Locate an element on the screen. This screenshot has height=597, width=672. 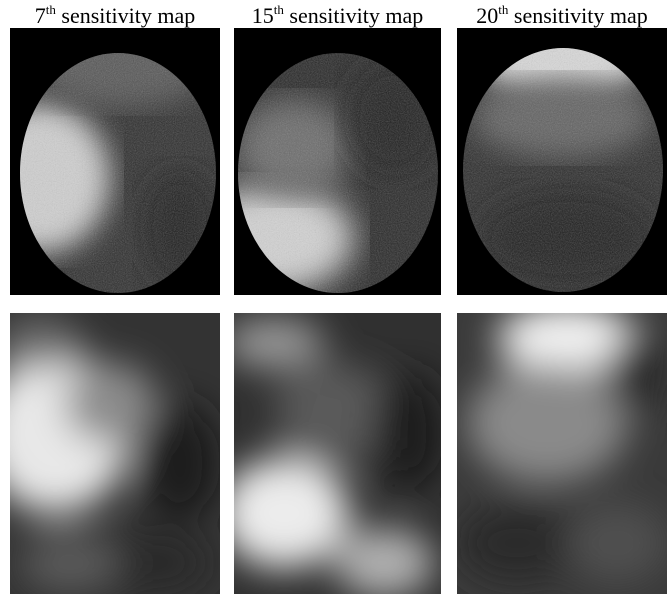
column-title-20: 20th sensitivity map is located at coordinates (562, 15).